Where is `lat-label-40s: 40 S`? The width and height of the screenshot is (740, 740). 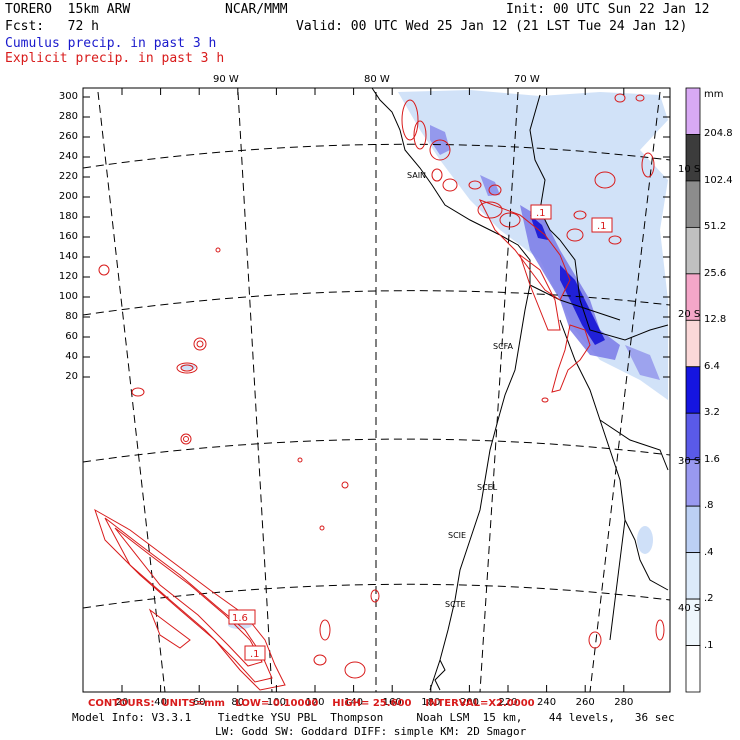 lat-label-40s: 40 S is located at coordinates (689, 608).